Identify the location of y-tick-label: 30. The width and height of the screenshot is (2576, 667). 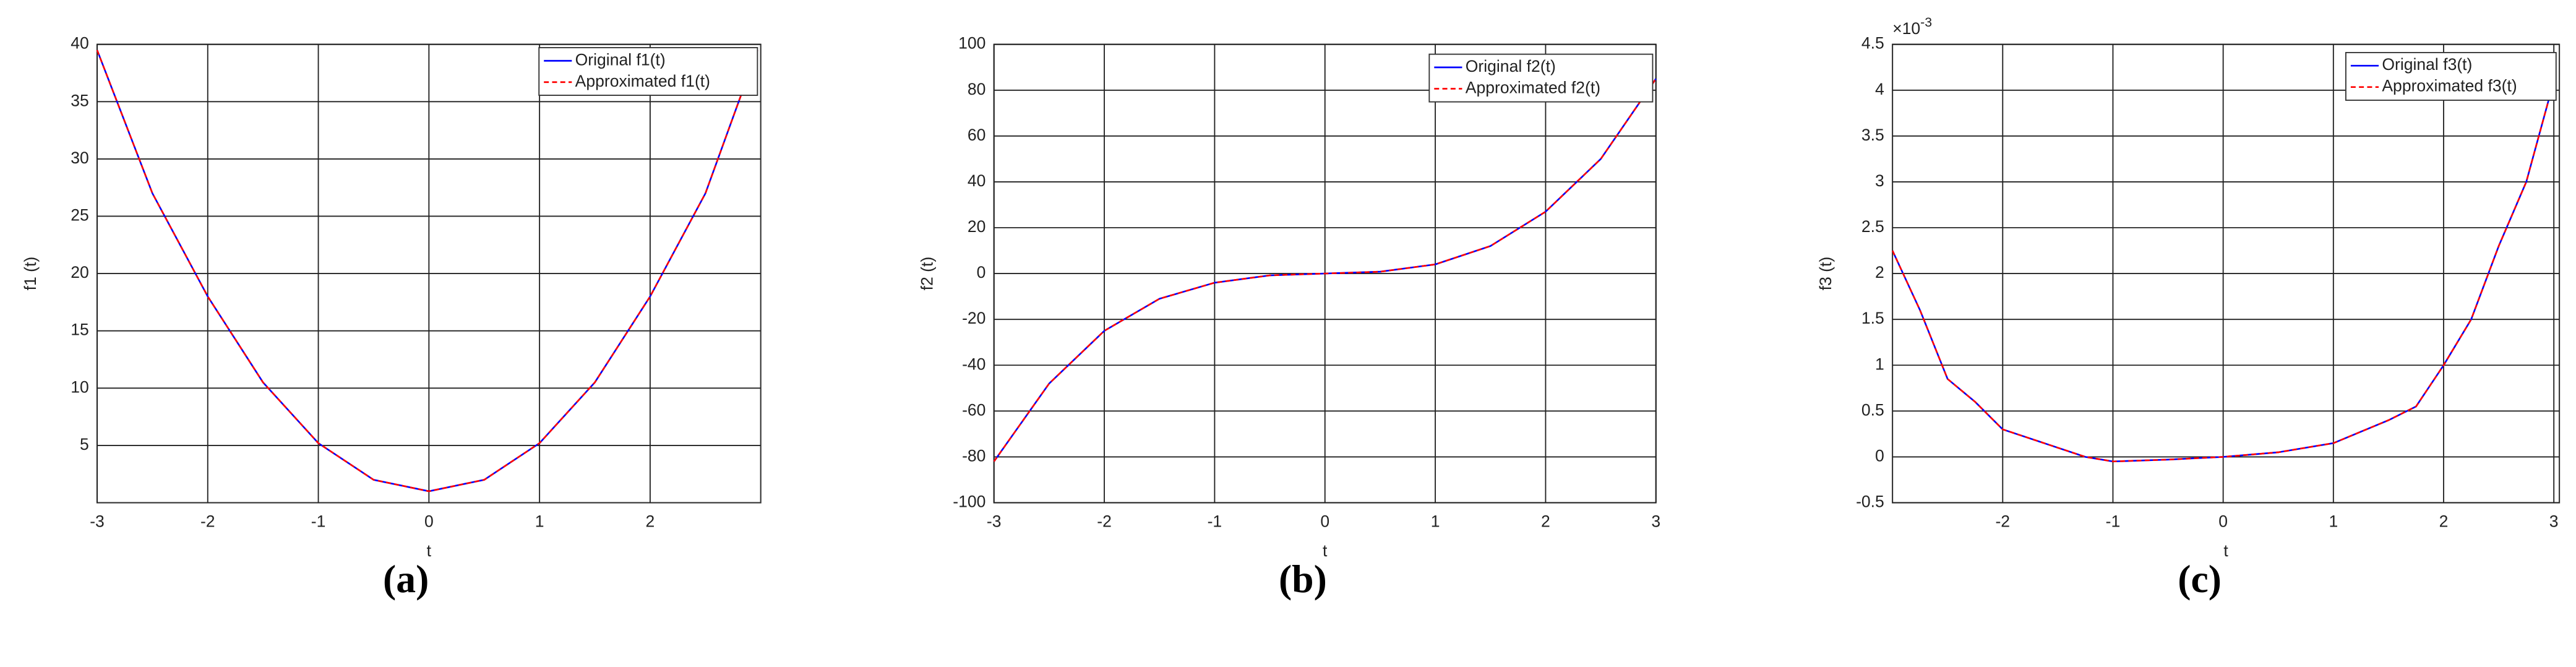
(80, 157).